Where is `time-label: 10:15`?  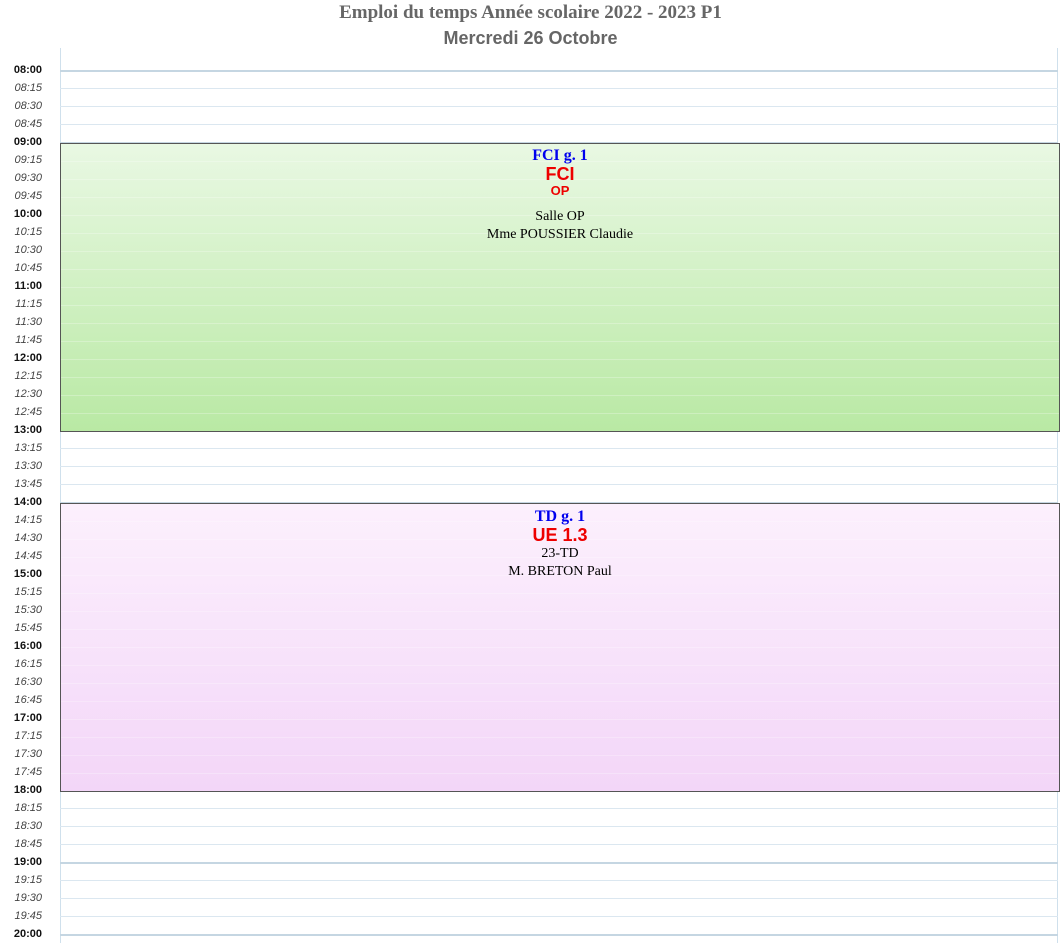 time-label: 10:15 is located at coordinates (28, 232).